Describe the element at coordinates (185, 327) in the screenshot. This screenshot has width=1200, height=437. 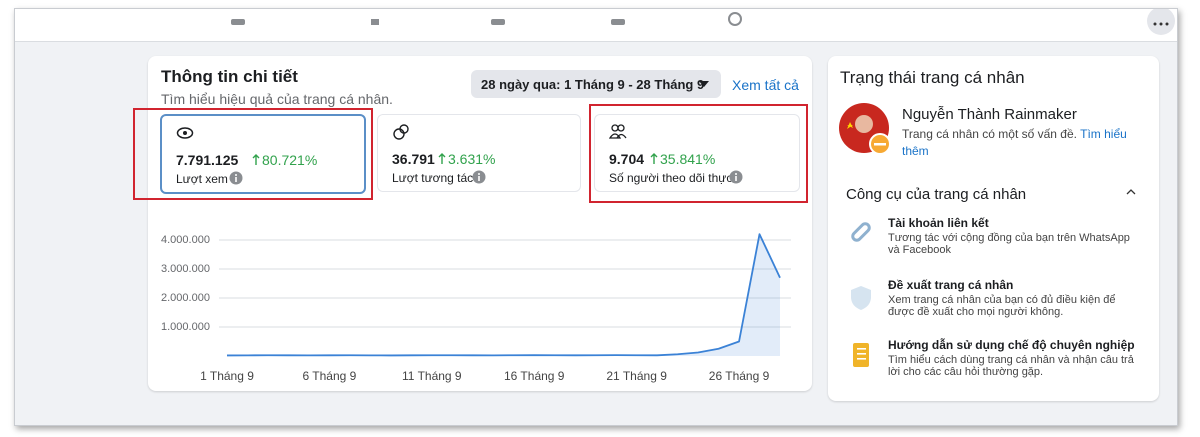
I see `y-tick-label: 1.000.000` at that location.